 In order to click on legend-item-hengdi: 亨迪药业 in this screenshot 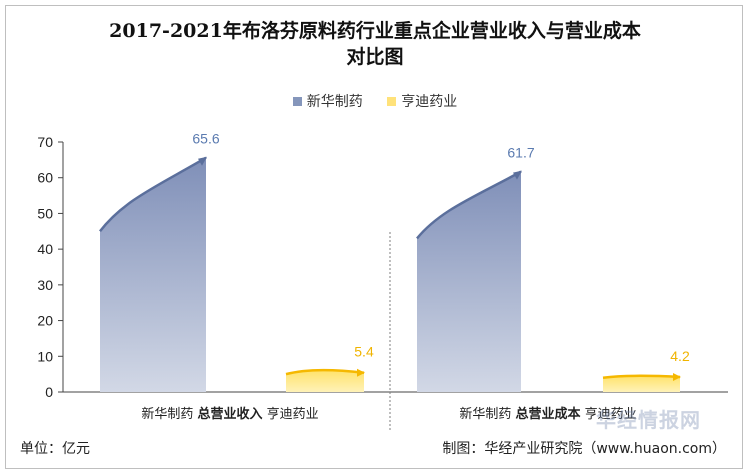, I will do `click(422, 101)`.